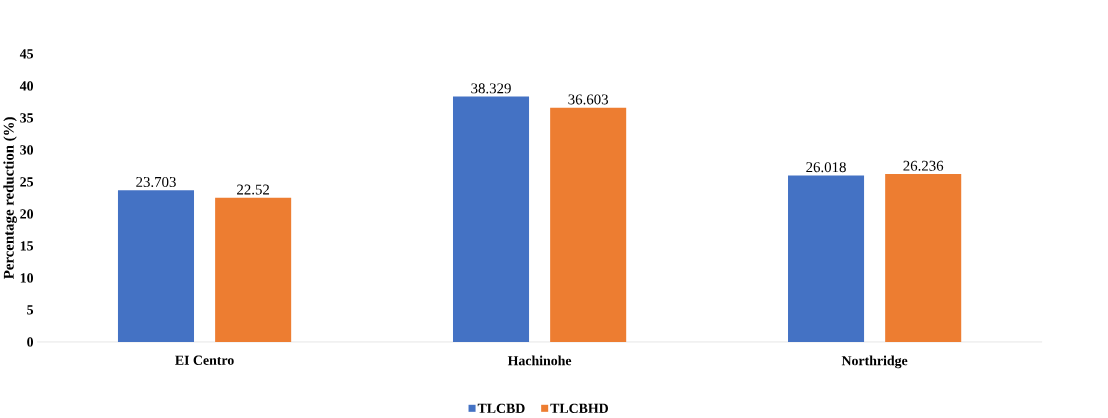  Describe the element at coordinates (204, 360) in the screenshot. I see `x-tick-label: EI Centro` at that location.